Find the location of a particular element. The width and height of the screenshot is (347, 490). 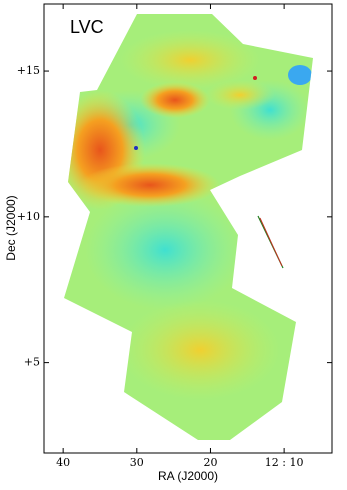

x-tick-label: 20 is located at coordinates (210, 462).